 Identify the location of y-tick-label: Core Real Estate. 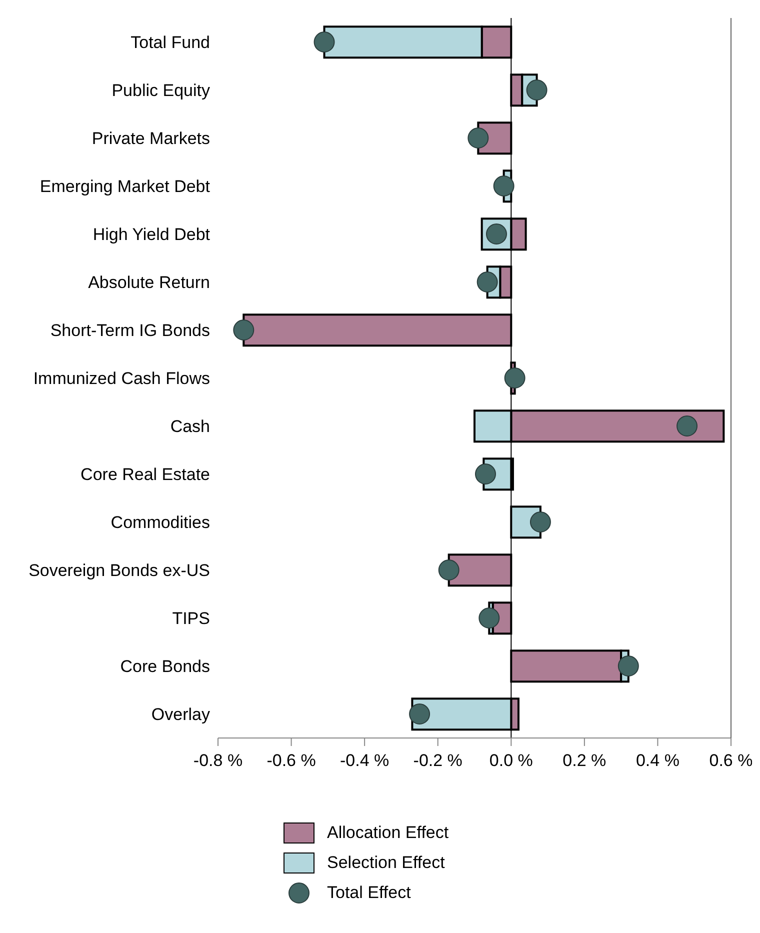
(145, 474).